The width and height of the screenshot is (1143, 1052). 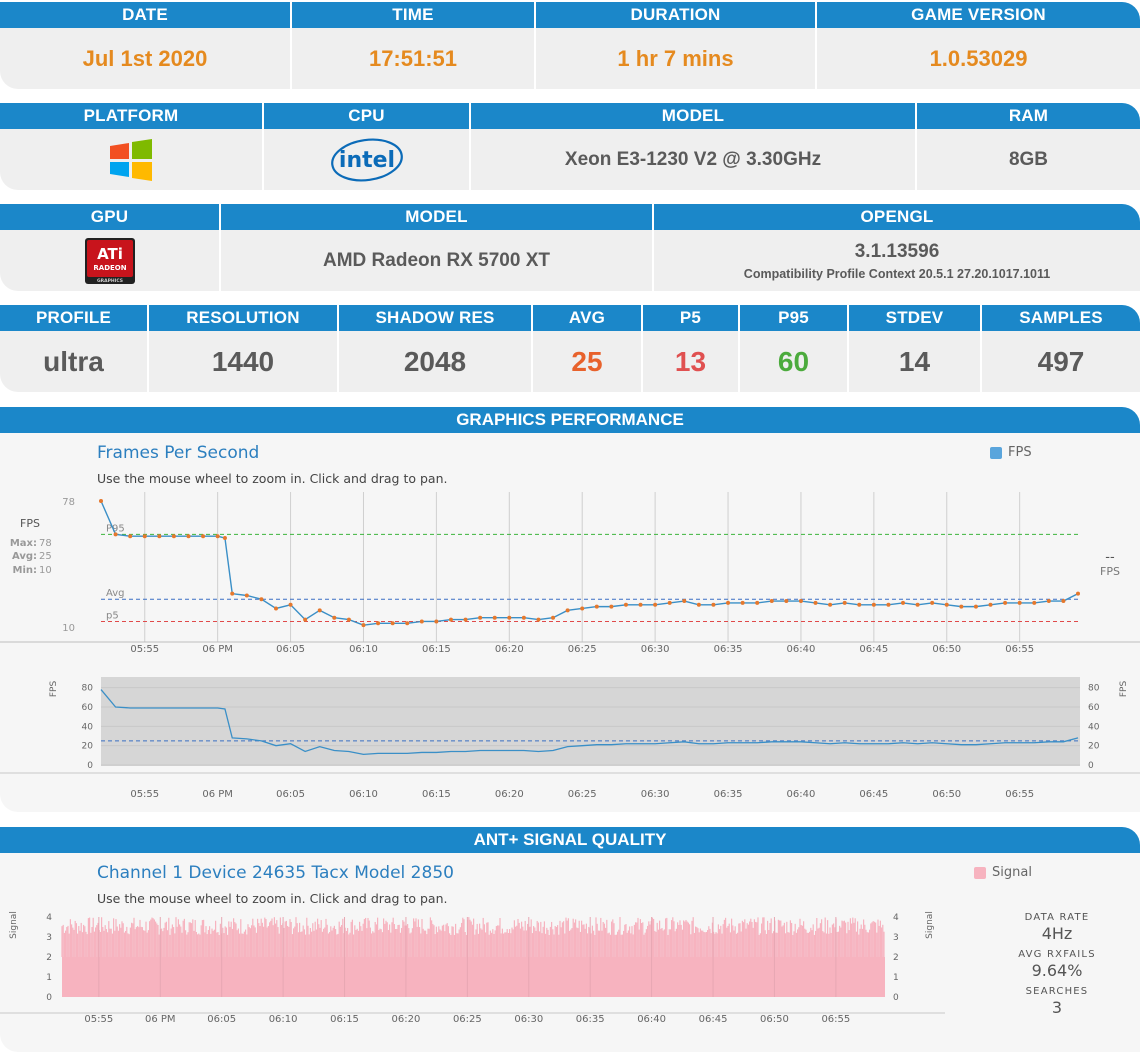 I want to click on gpu-cell: GPU ATi RADEON GRAPHICS, so click(x=109, y=247).